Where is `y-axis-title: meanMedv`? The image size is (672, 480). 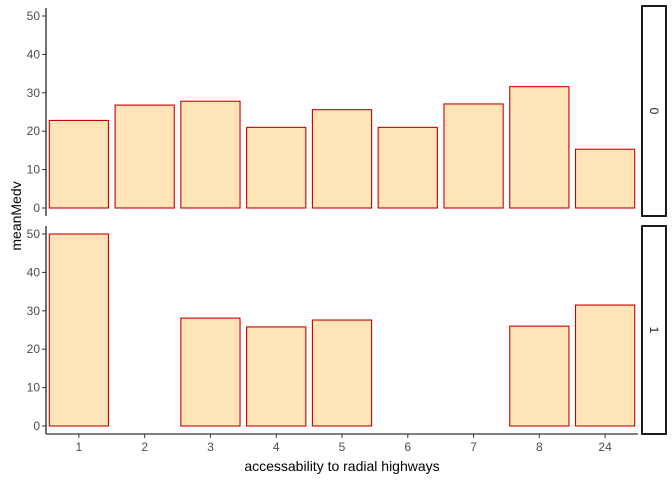 y-axis-title: meanMedv is located at coordinates (16, 215).